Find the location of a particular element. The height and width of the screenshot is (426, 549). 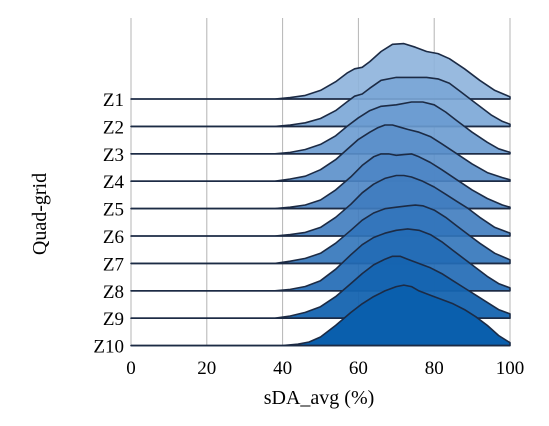

y-tick-label: Z5 is located at coordinates (113, 210).